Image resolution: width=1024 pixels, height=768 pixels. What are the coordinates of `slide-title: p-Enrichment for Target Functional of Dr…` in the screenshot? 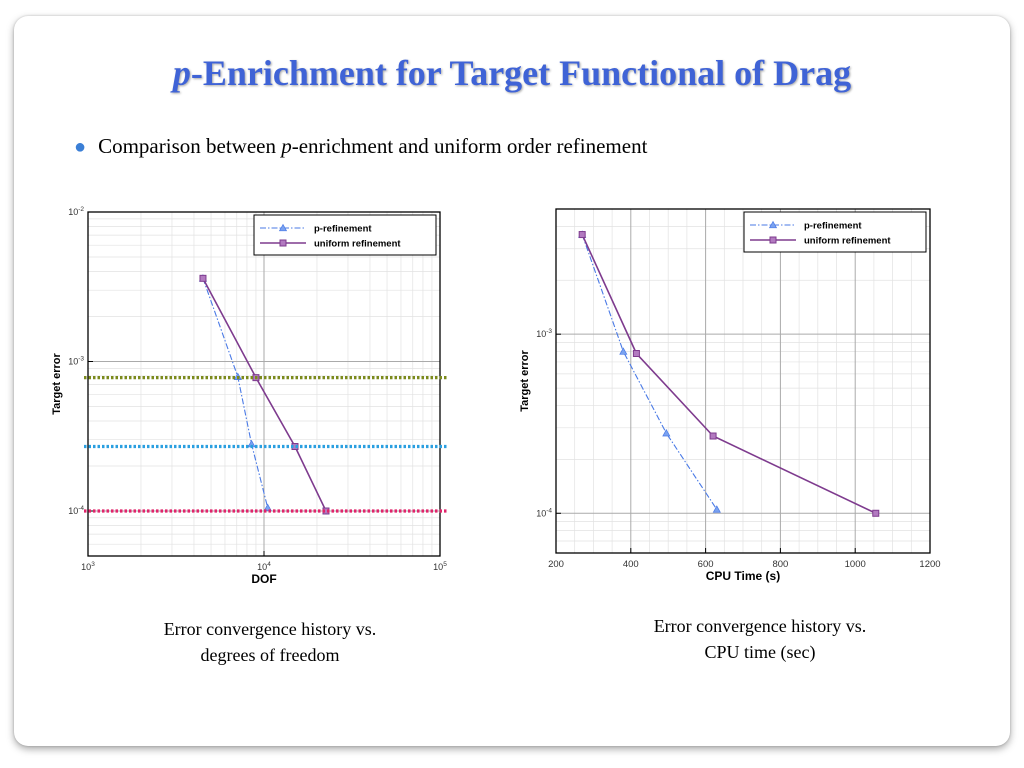 It's located at (512, 73).